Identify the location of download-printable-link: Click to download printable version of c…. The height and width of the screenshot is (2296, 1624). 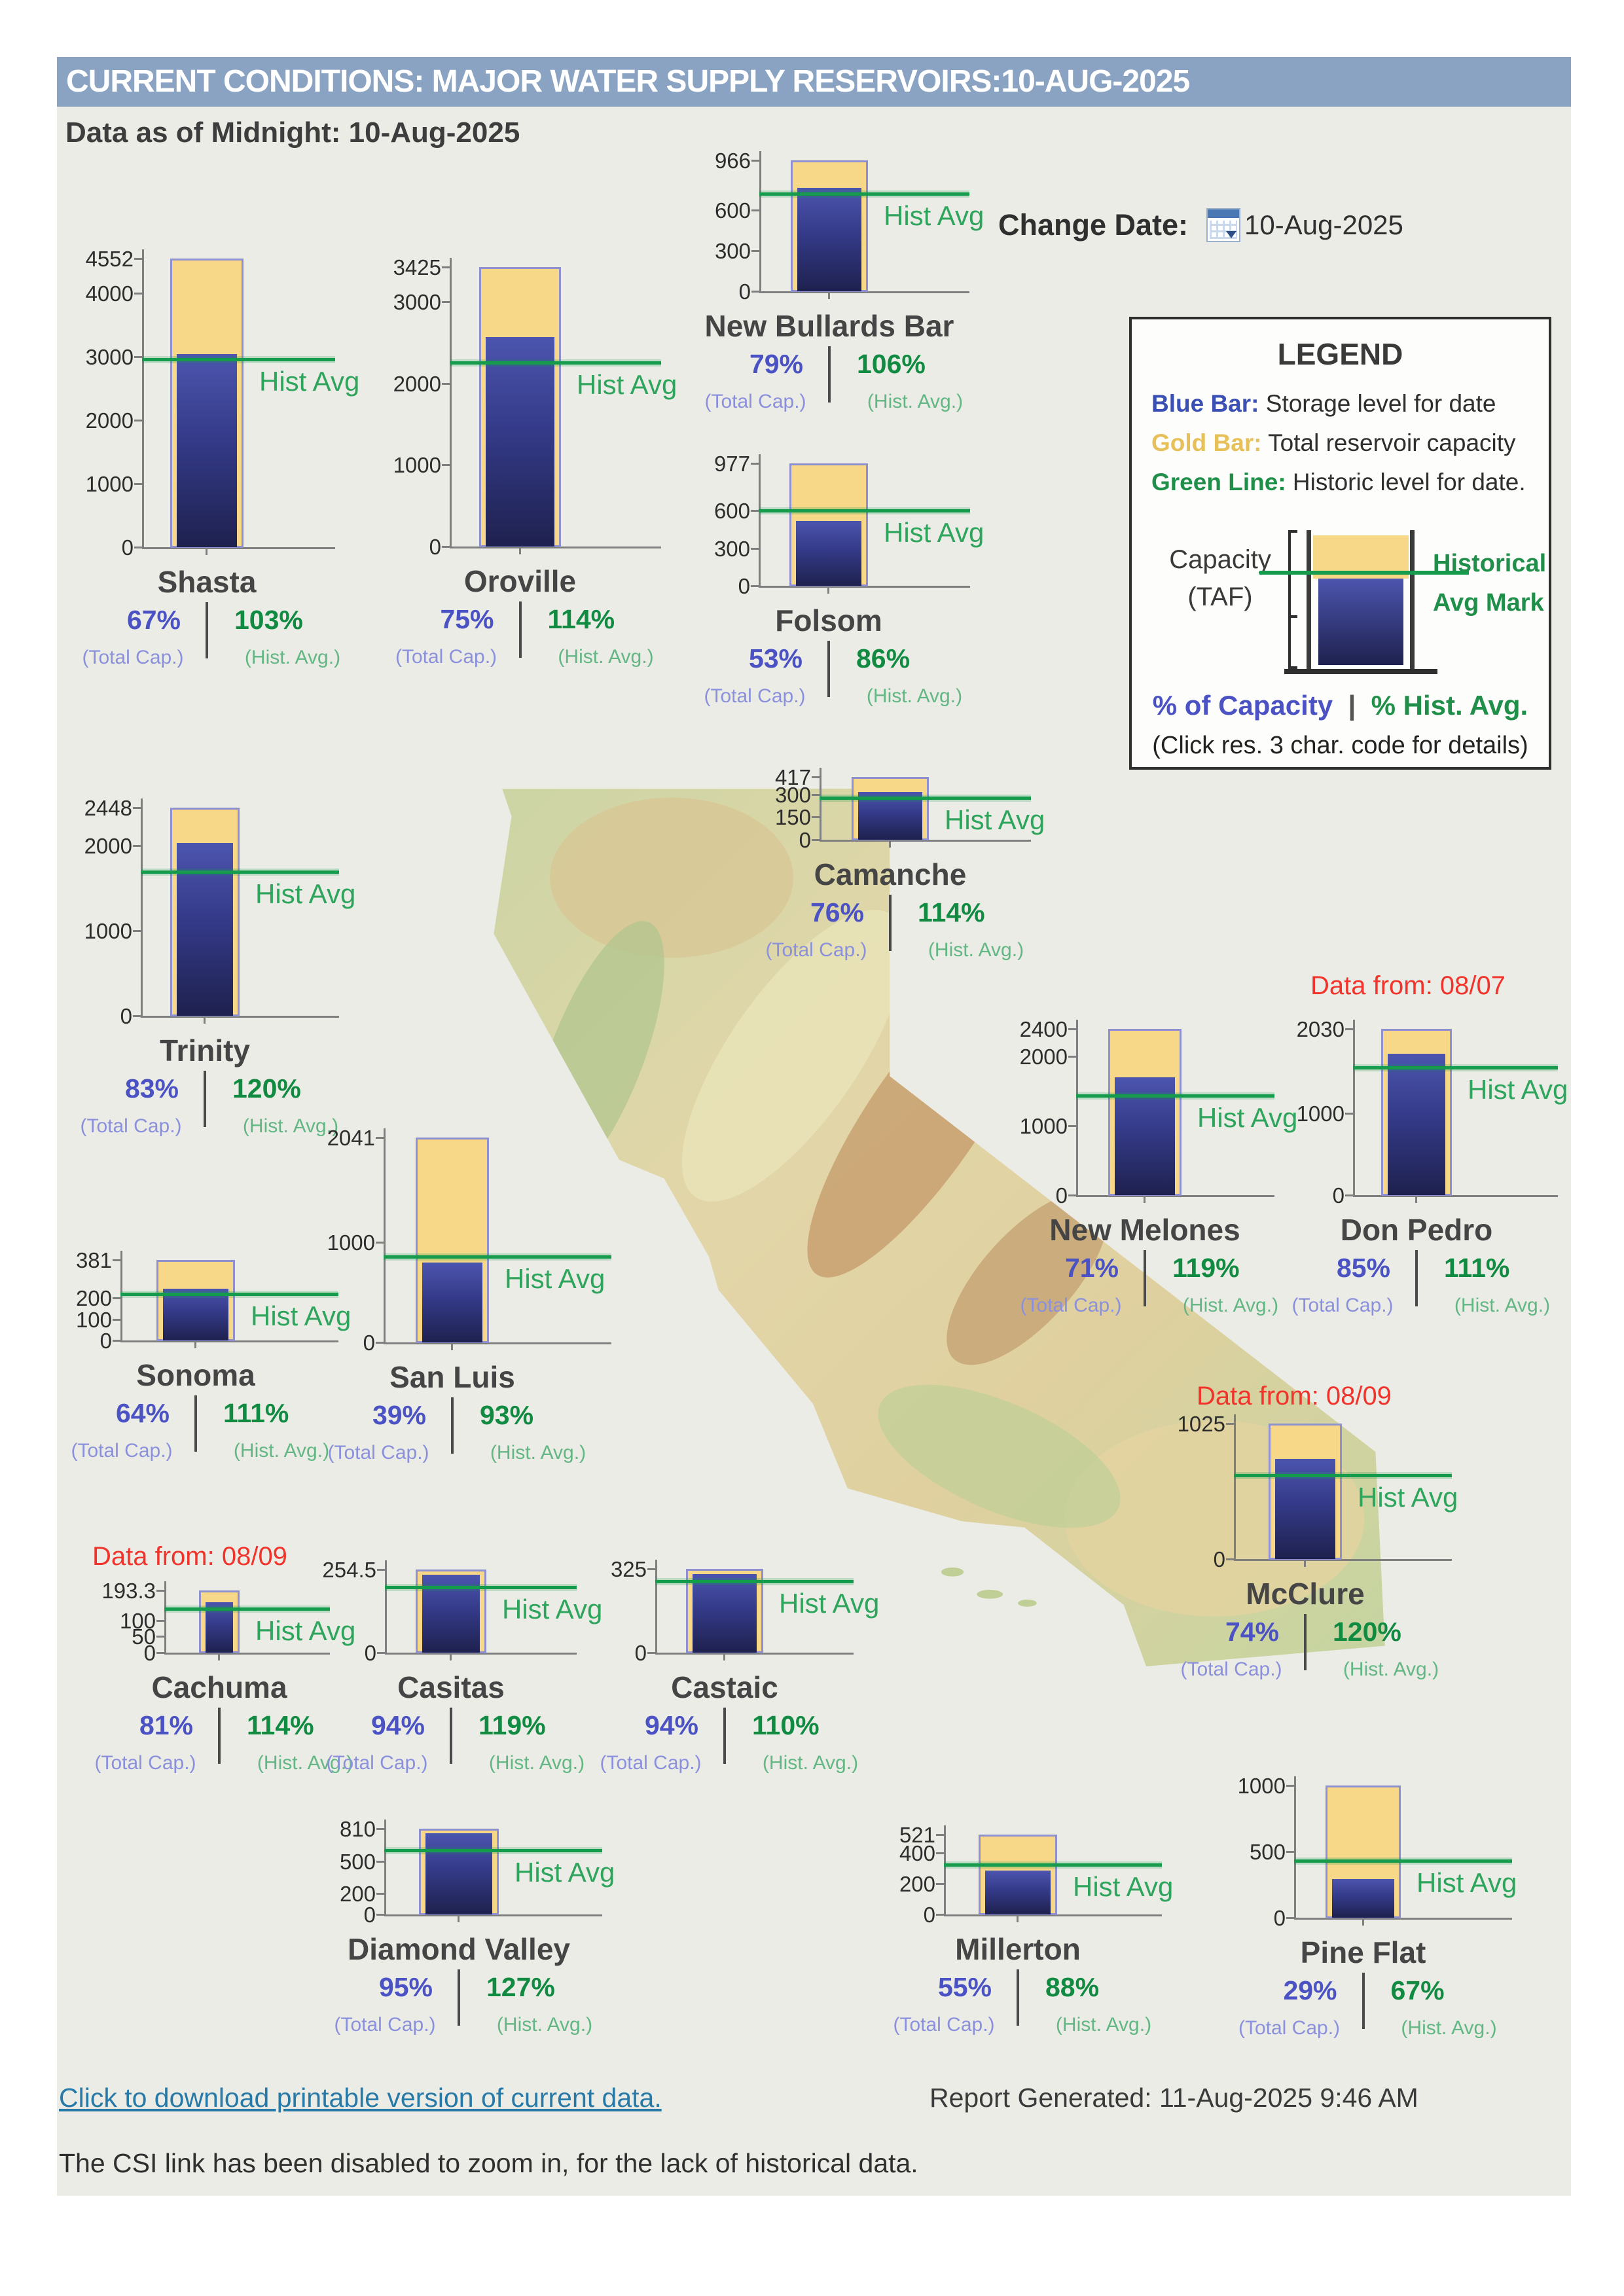
(360, 2098).